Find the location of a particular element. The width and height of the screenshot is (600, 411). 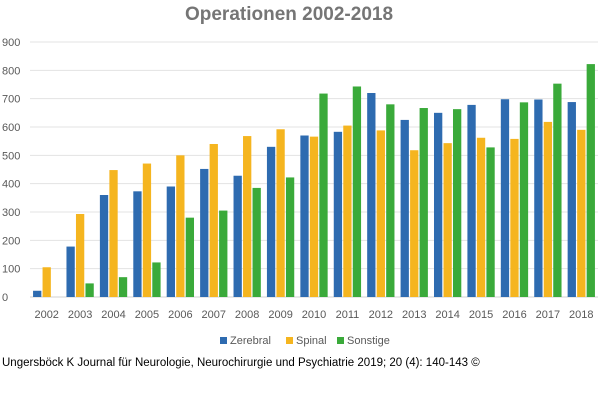

bar-spinal-2017 is located at coordinates (548, 209).